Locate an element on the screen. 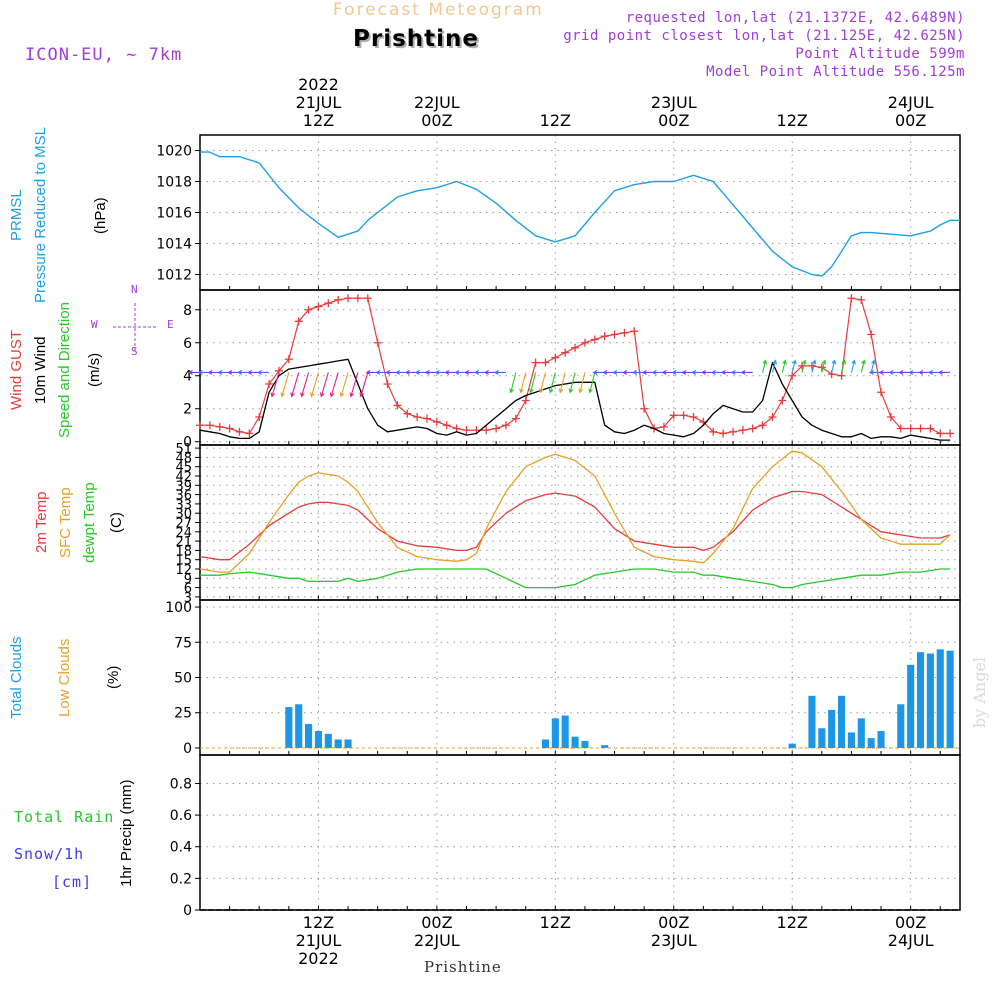 Image resolution: width=1000 pixels, height=1000 pixels. top-time-label: 23JUL is located at coordinates (673, 102).